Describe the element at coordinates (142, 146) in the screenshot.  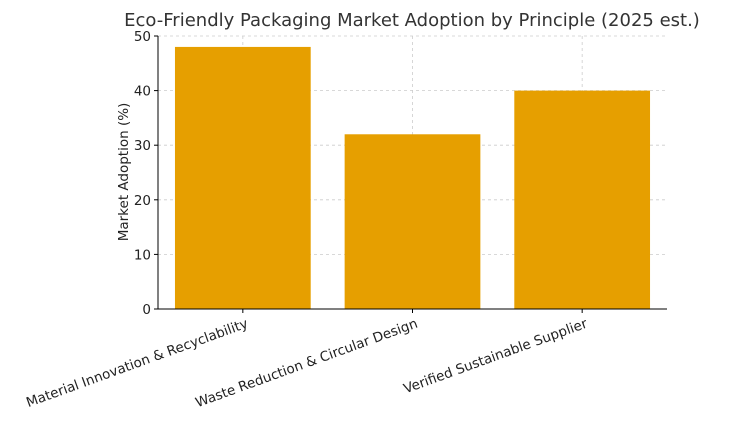
I see `y-tick-label: 30` at that location.